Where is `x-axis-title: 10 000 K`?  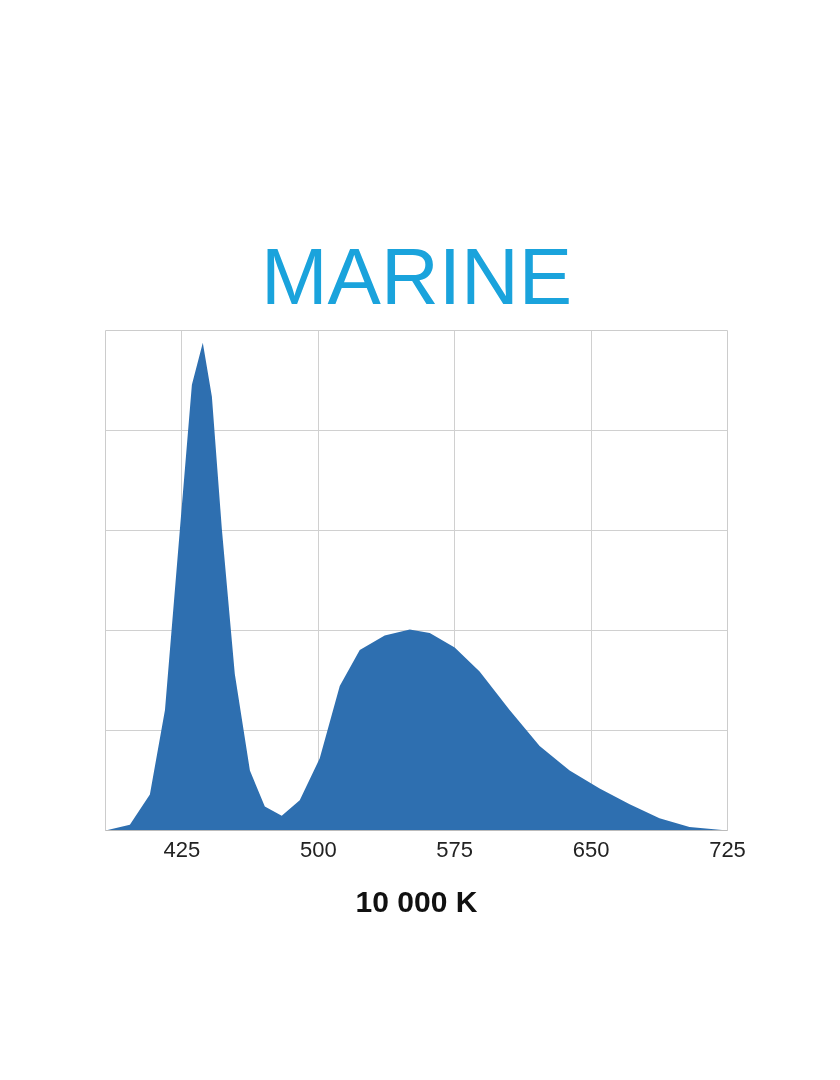 x-axis-title: 10 000 K is located at coordinates (416, 901).